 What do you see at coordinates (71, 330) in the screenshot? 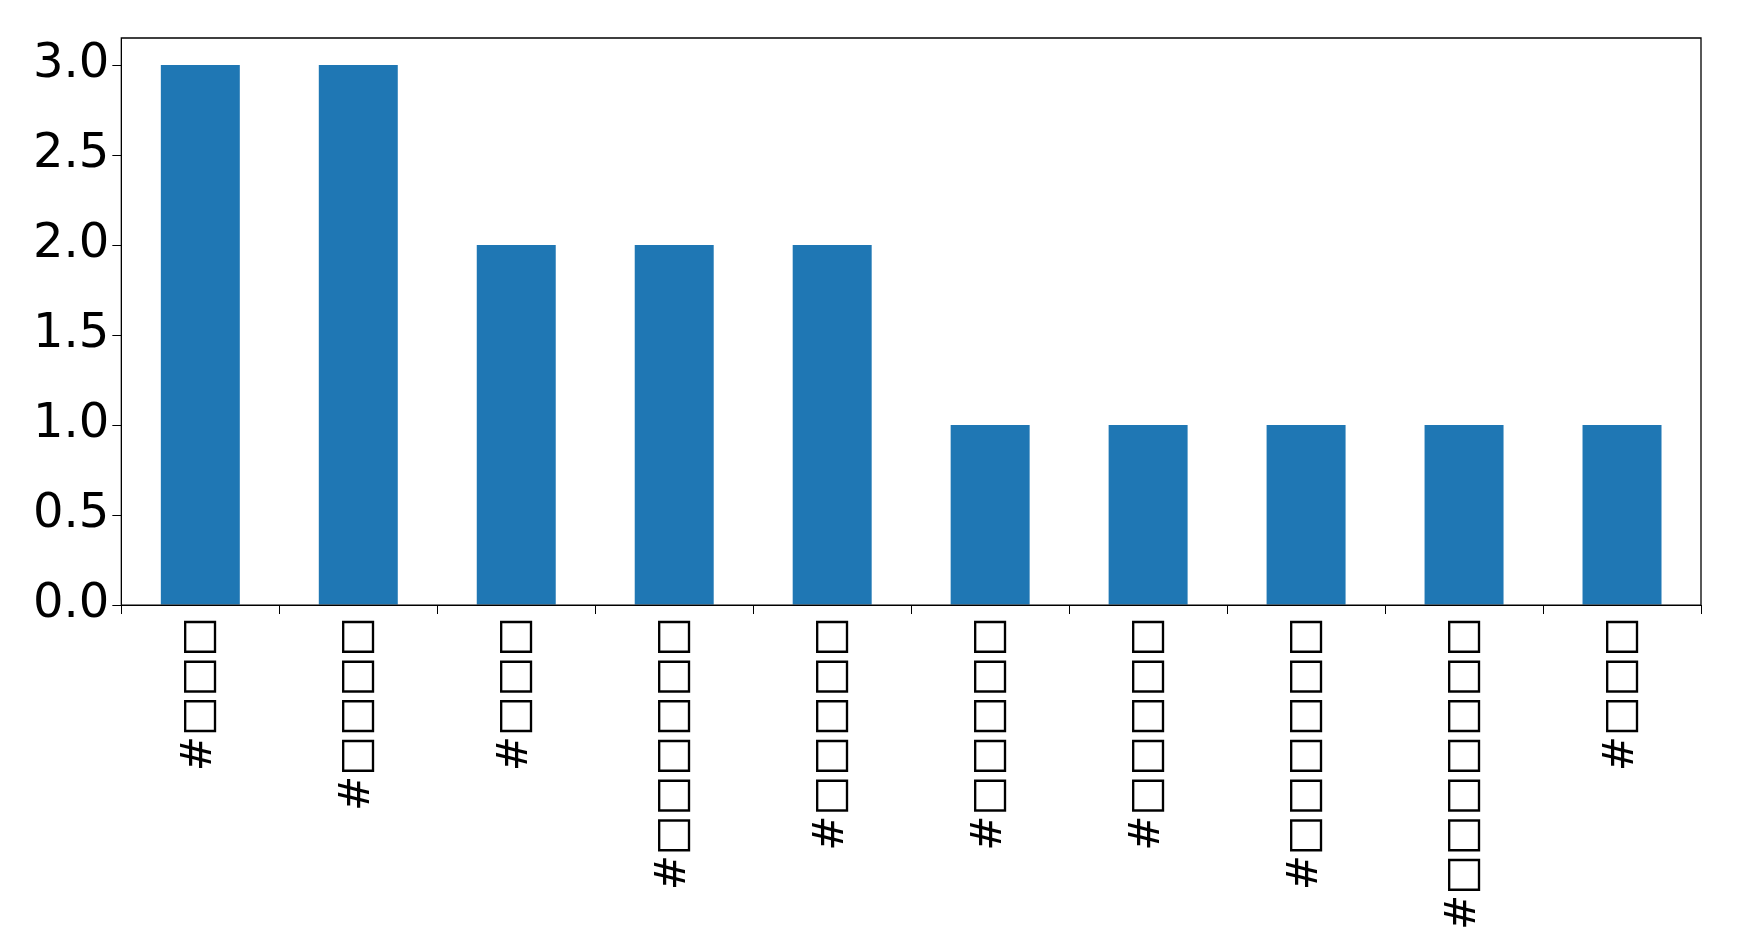
I see `y-tick-label: 1.5` at bounding box center [71, 330].